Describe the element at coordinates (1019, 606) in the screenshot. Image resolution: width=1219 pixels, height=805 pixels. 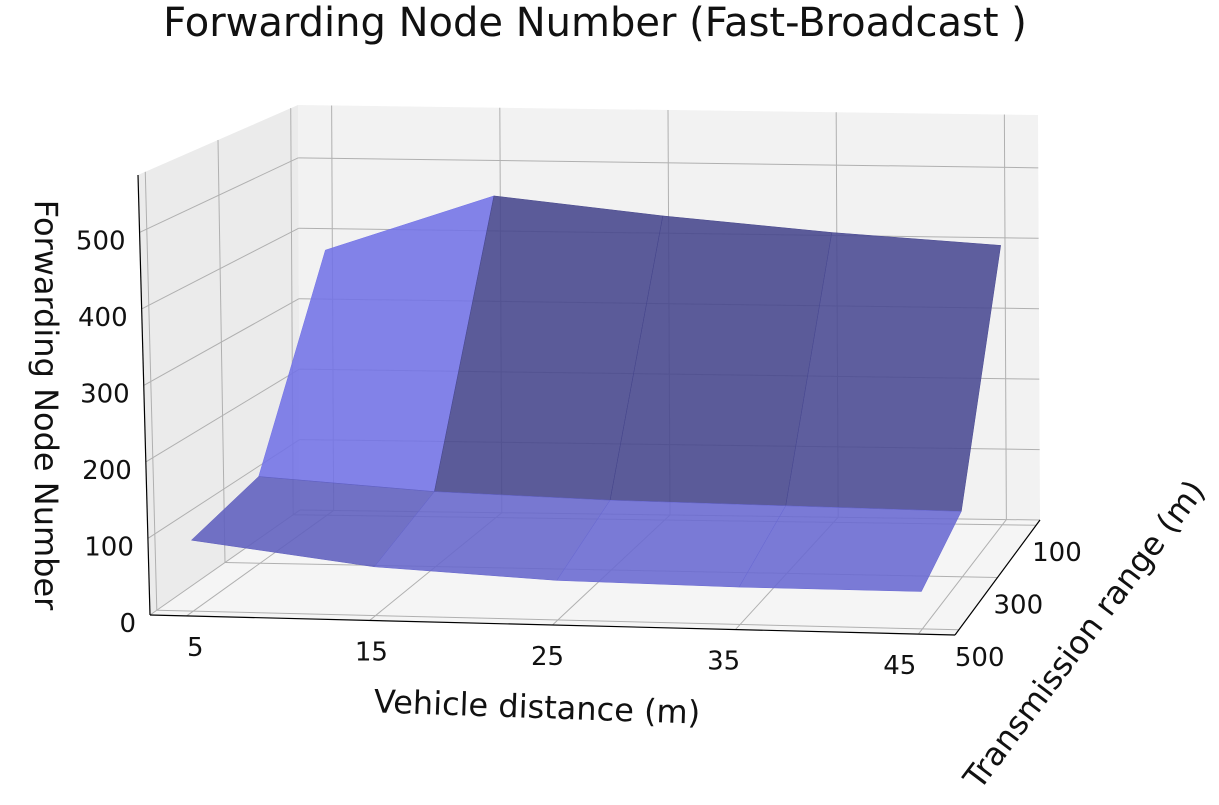
I see `y-tick-label: 300` at that location.